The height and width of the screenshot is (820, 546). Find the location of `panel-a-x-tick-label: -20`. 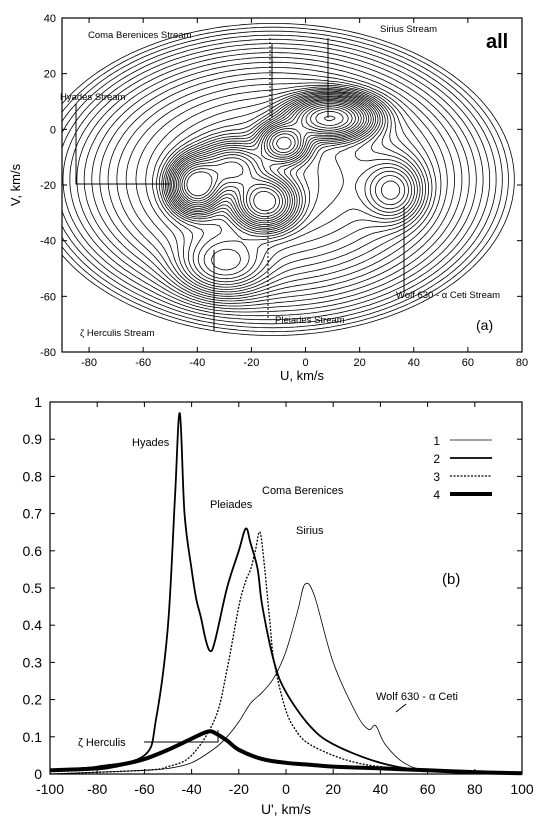

panel-a-x-tick-label: -20 is located at coordinates (251, 363).